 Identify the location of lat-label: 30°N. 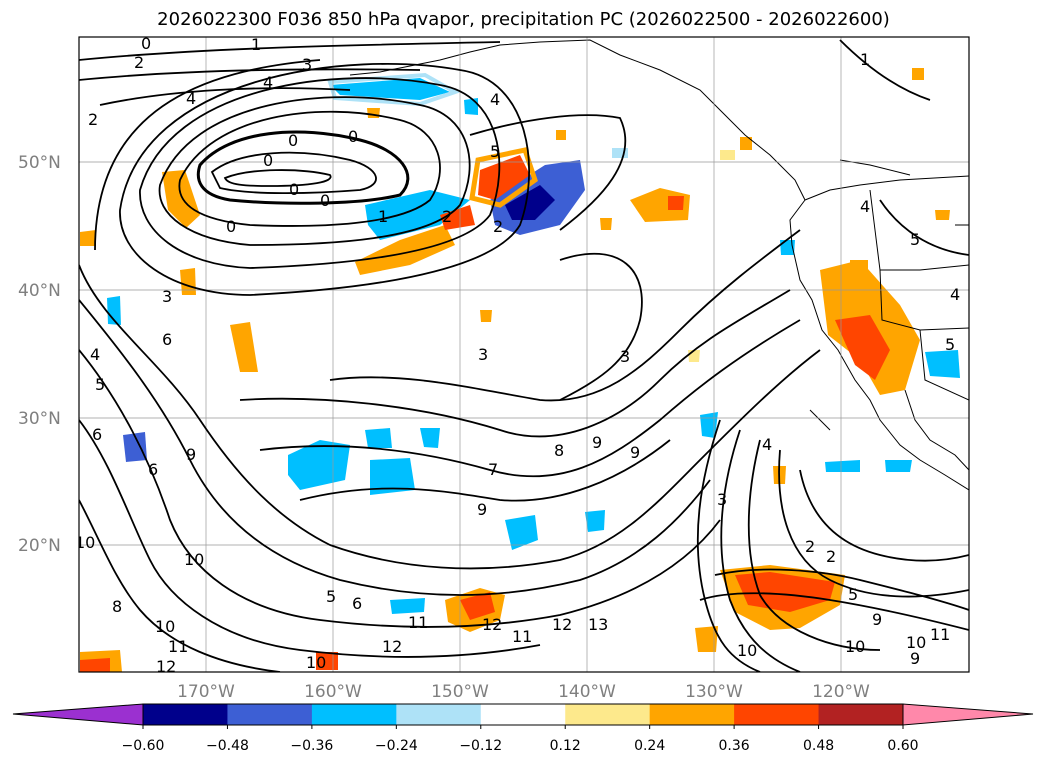
(39, 419).